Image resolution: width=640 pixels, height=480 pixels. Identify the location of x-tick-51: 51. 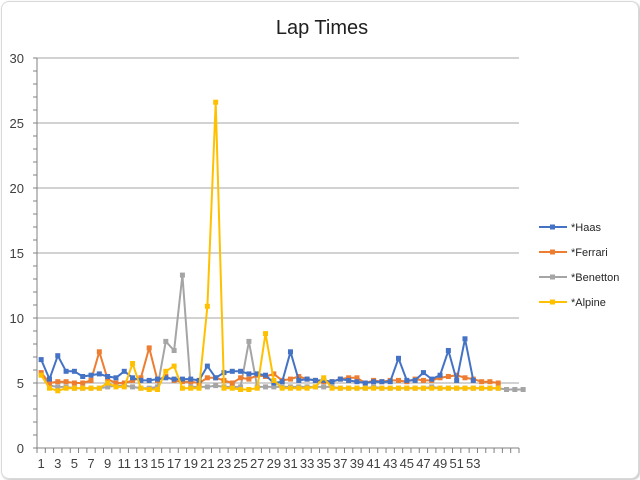
(456, 463).